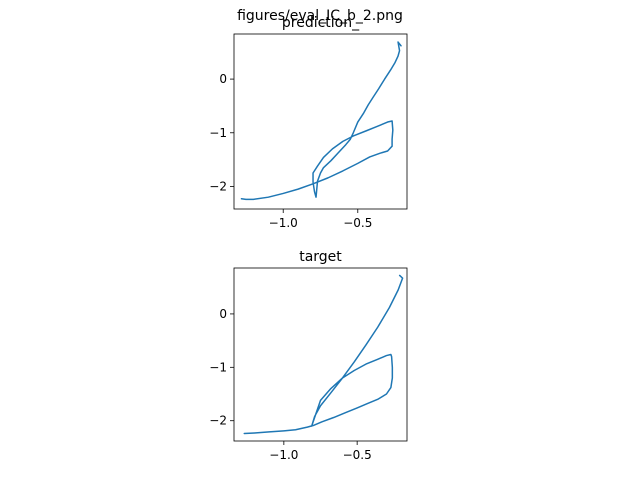  I want to click on subplot-prediction: −1.0 −0.5 0 −1 −2 prediction_, so click(308, 122).